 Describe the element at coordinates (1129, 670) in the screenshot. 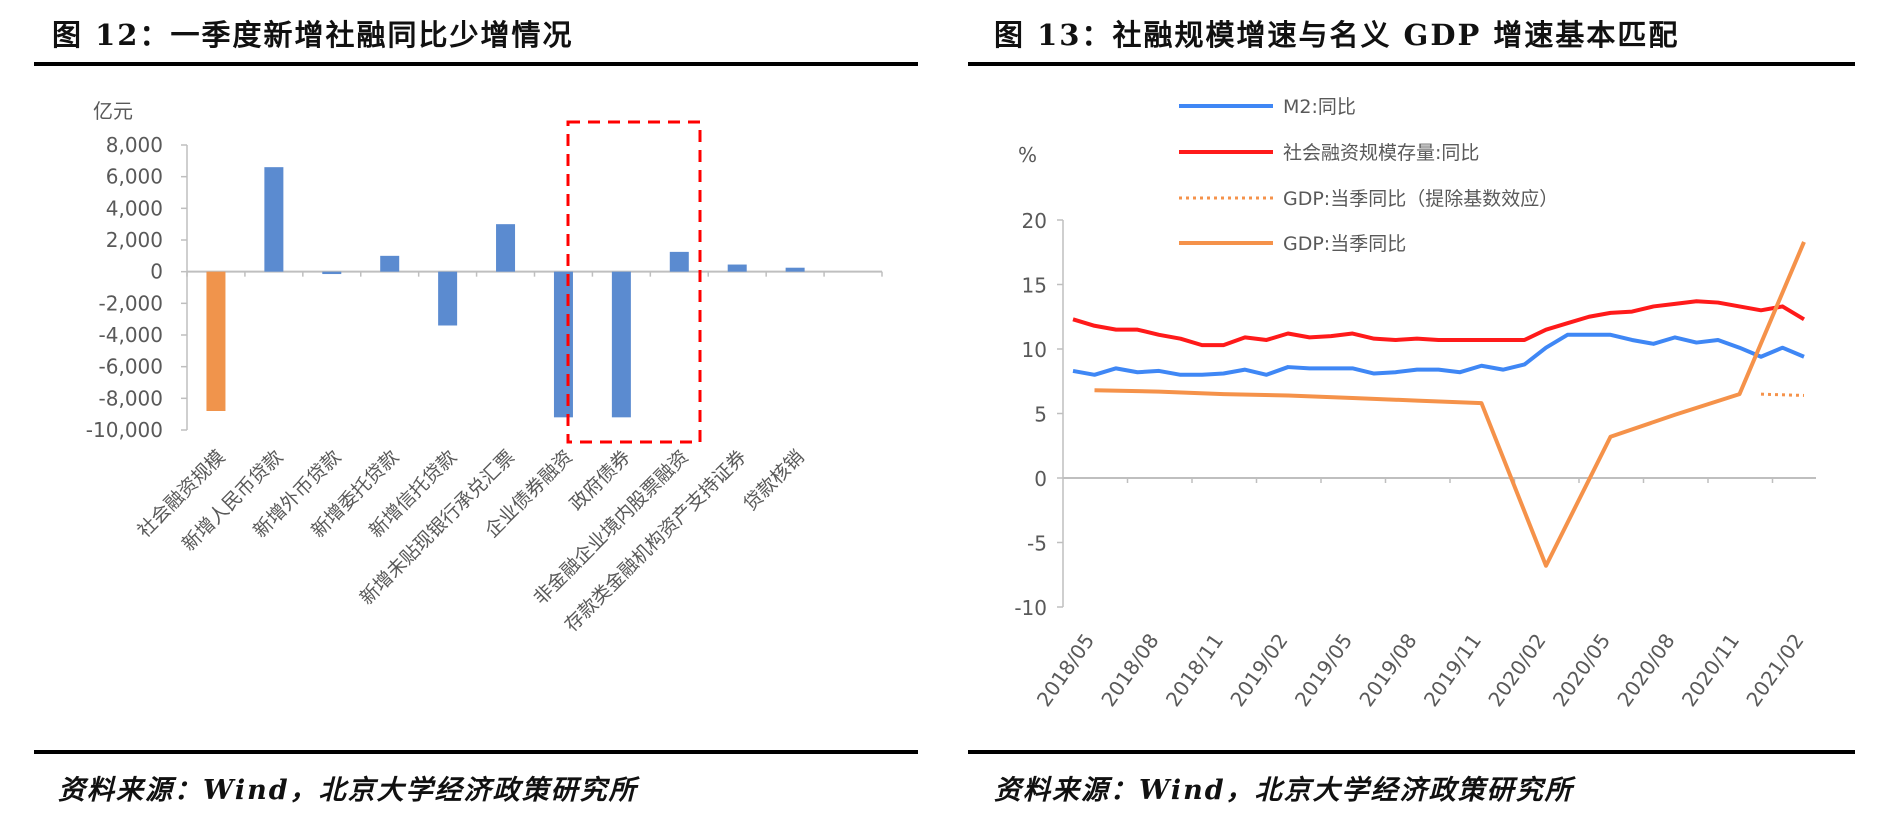

I see `x-tick-label: 2018/08` at that location.